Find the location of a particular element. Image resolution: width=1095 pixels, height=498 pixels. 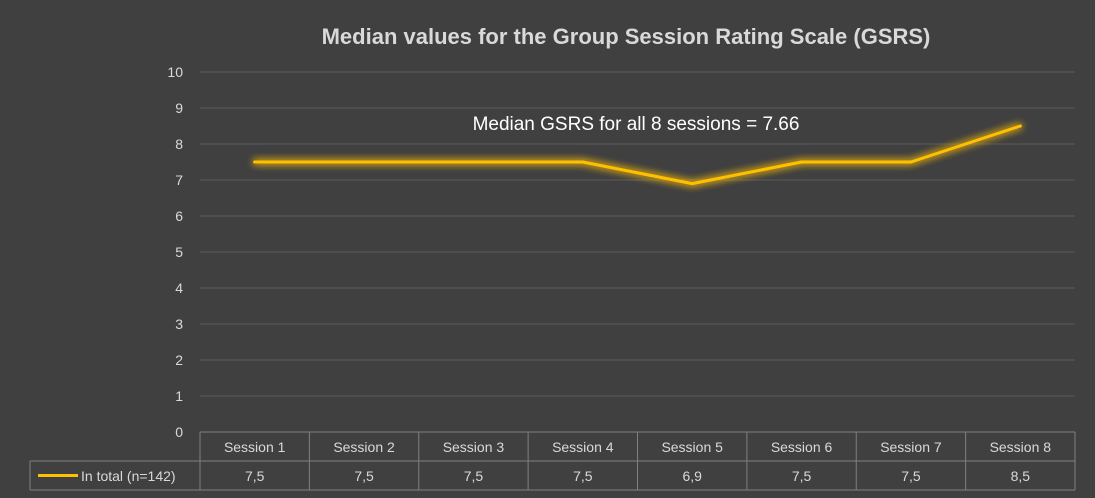

data-value-cell: 6,9 is located at coordinates (692, 476).